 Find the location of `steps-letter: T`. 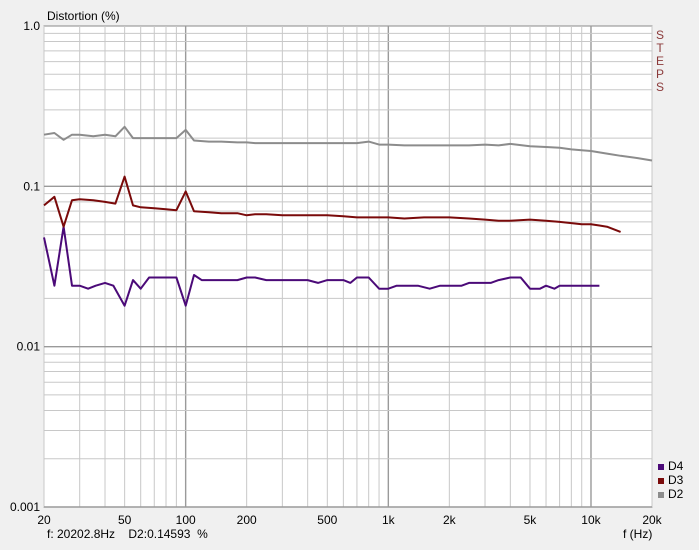

steps-letter: T is located at coordinates (660, 48).